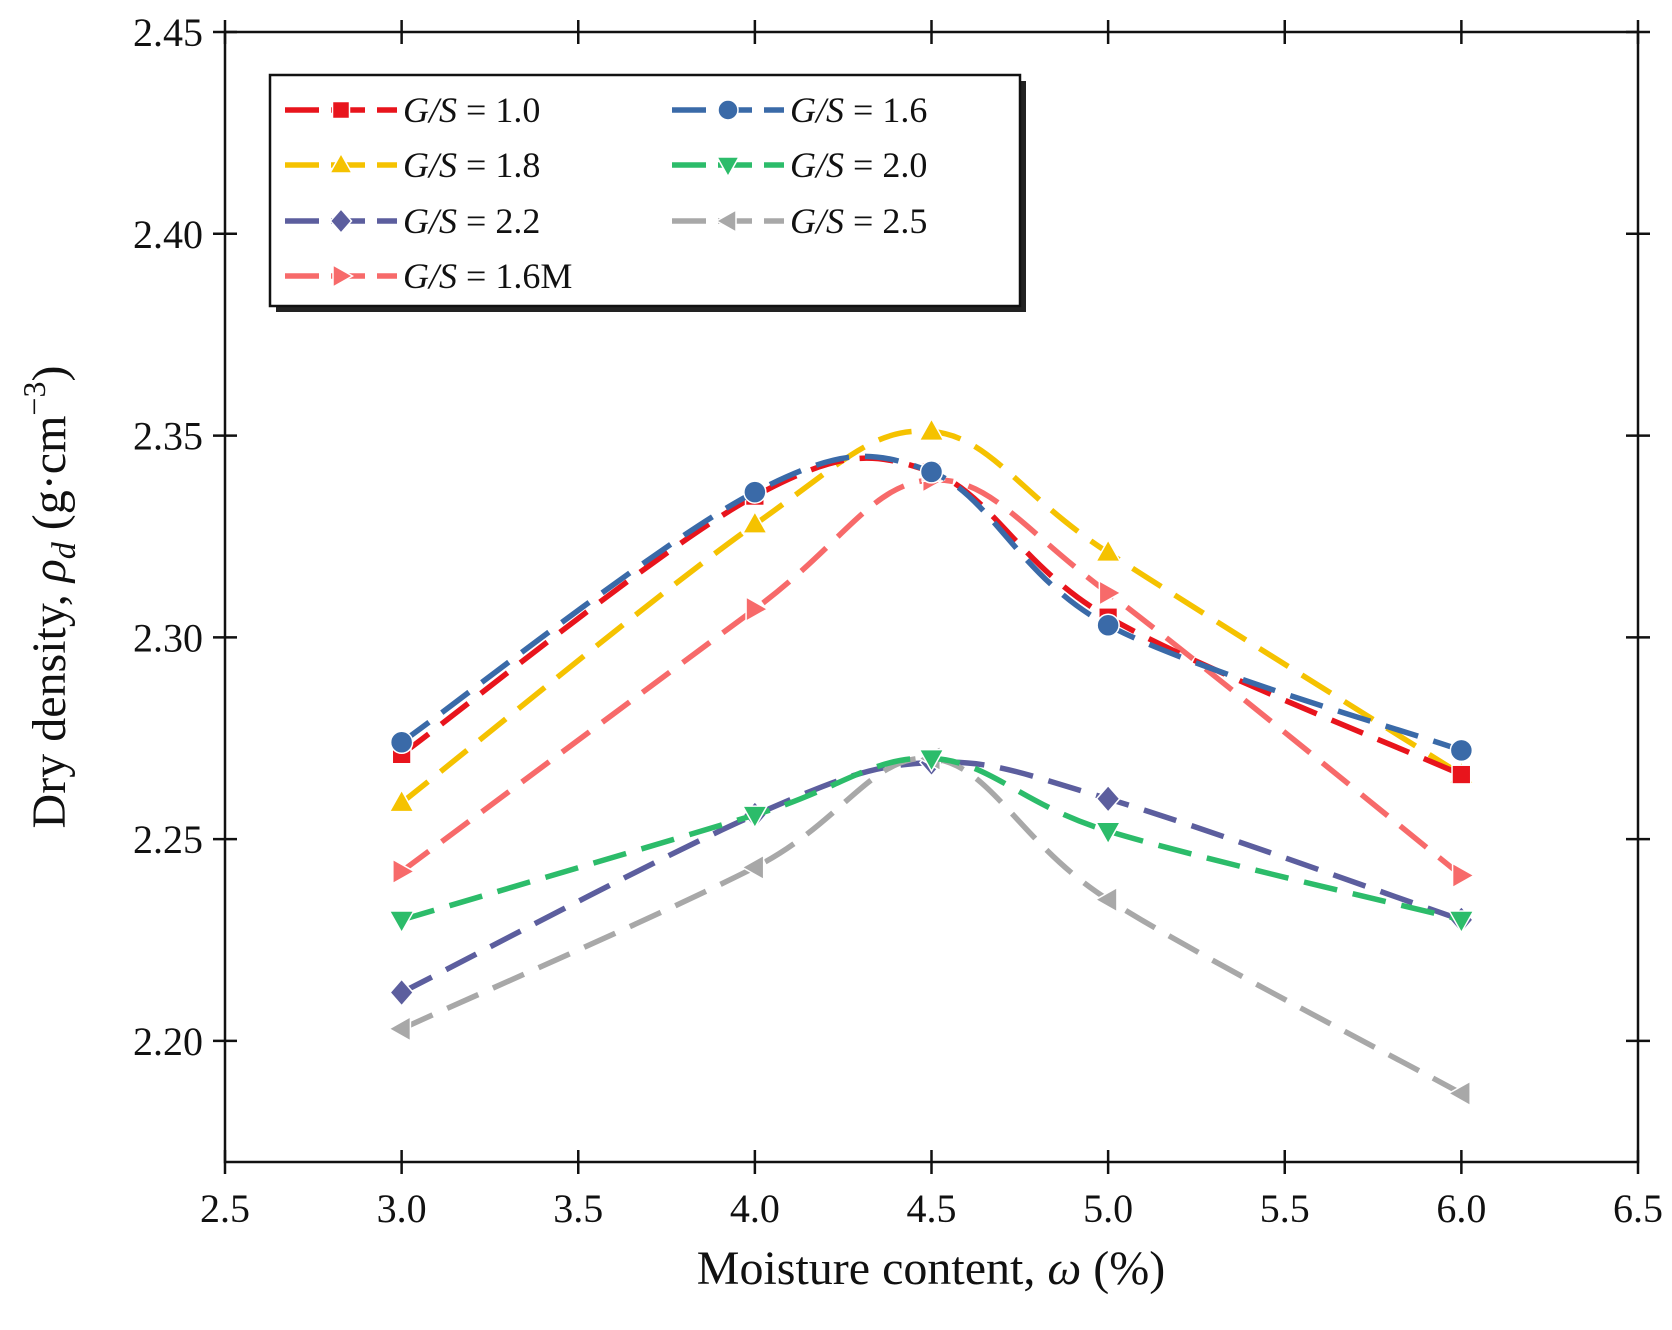 The width and height of the screenshot is (1672, 1330). Describe the element at coordinates (755, 1208) in the screenshot. I see `x-tick-label: 4.0` at that location.